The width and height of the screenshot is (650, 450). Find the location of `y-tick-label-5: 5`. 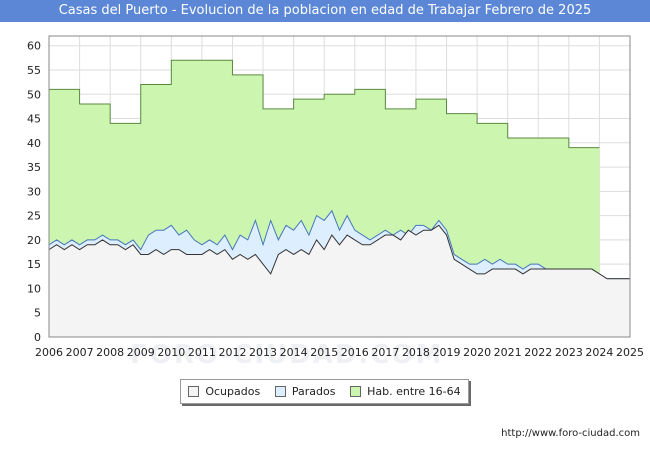

y-tick-label-5: 5 is located at coordinates (37, 313).